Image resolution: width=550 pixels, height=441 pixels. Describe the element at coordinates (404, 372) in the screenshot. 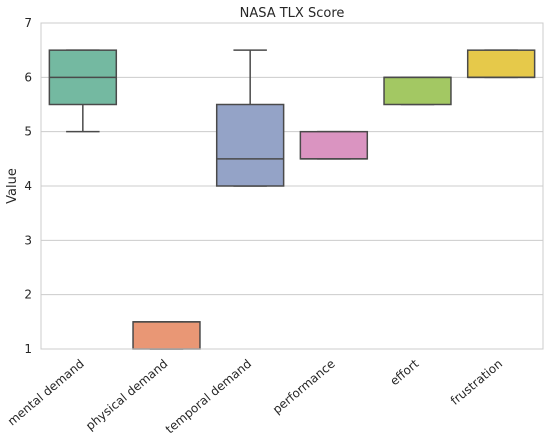

I see `x-tick-label: effort` at that location.